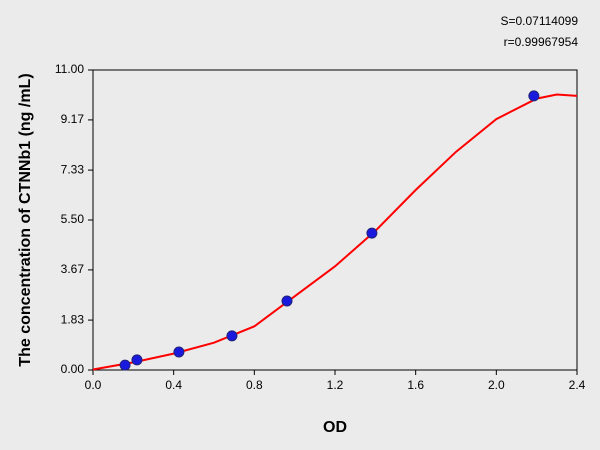  What do you see at coordinates (335, 427) in the screenshot?
I see `x-axis-title: OD` at bounding box center [335, 427].